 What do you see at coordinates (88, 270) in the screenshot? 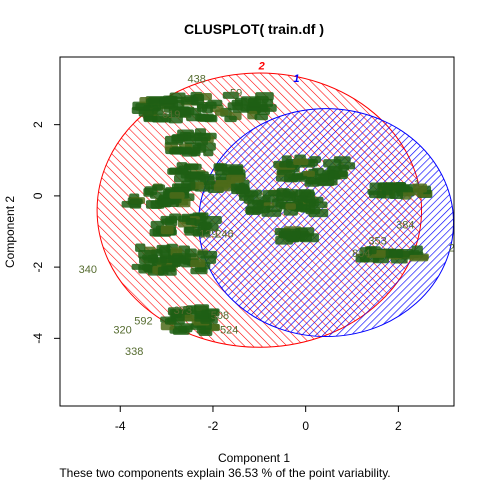
I see `point-label: 340` at bounding box center [88, 270].